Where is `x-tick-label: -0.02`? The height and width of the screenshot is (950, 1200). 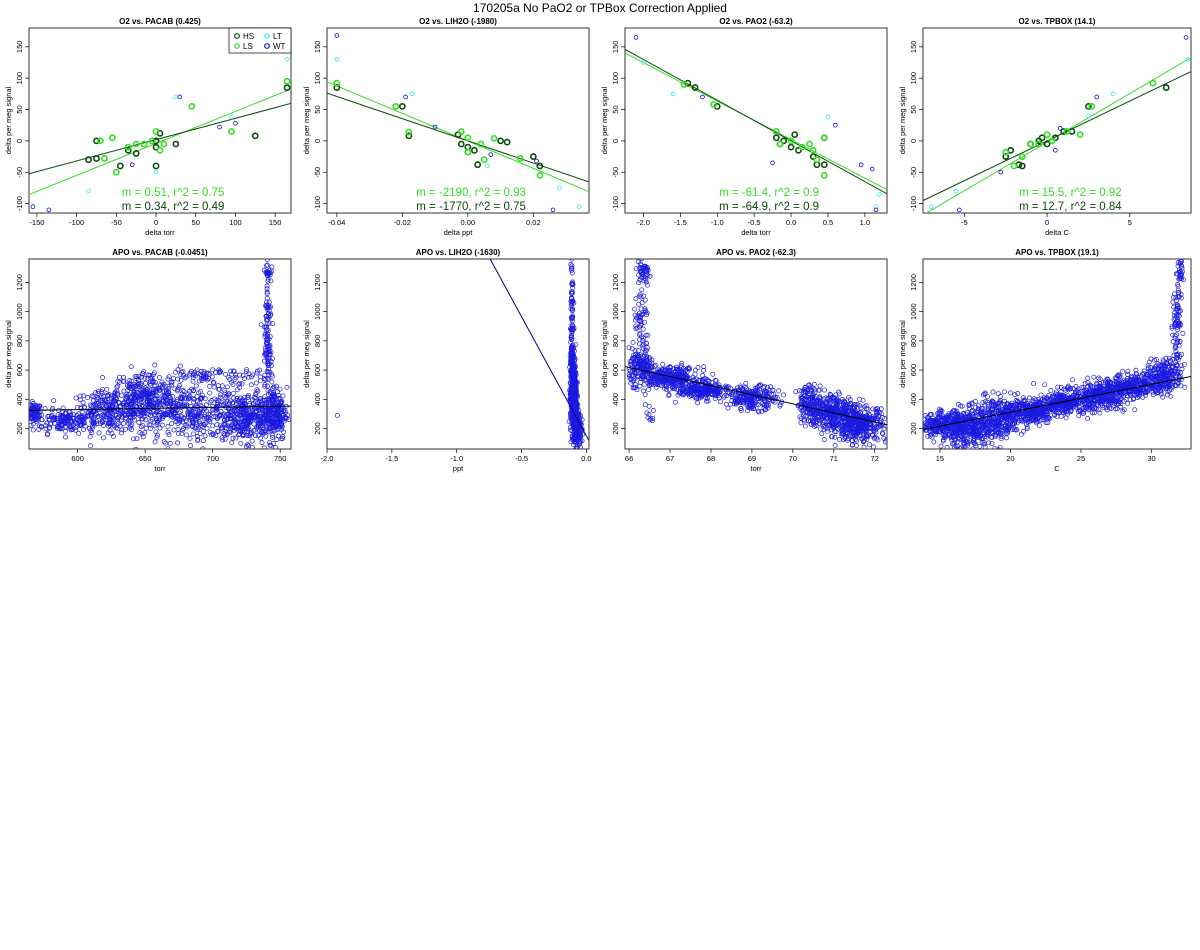 x-tick-label: -0.02 is located at coordinates (402, 222).